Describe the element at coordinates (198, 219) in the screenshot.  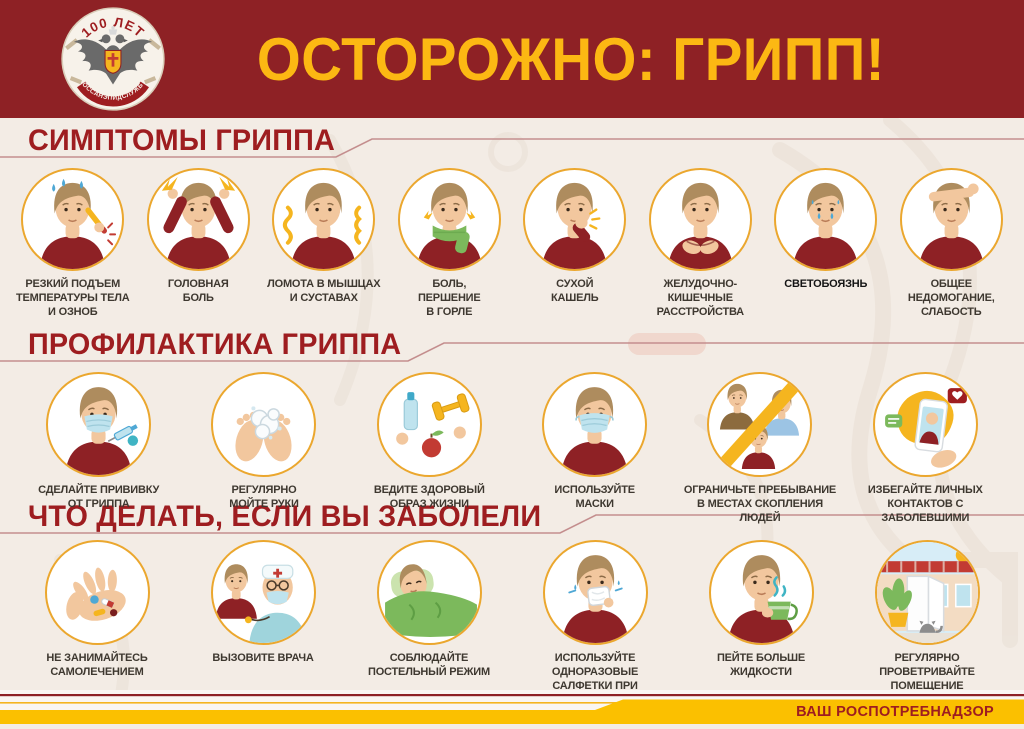
I see `headache-icon` at that location.